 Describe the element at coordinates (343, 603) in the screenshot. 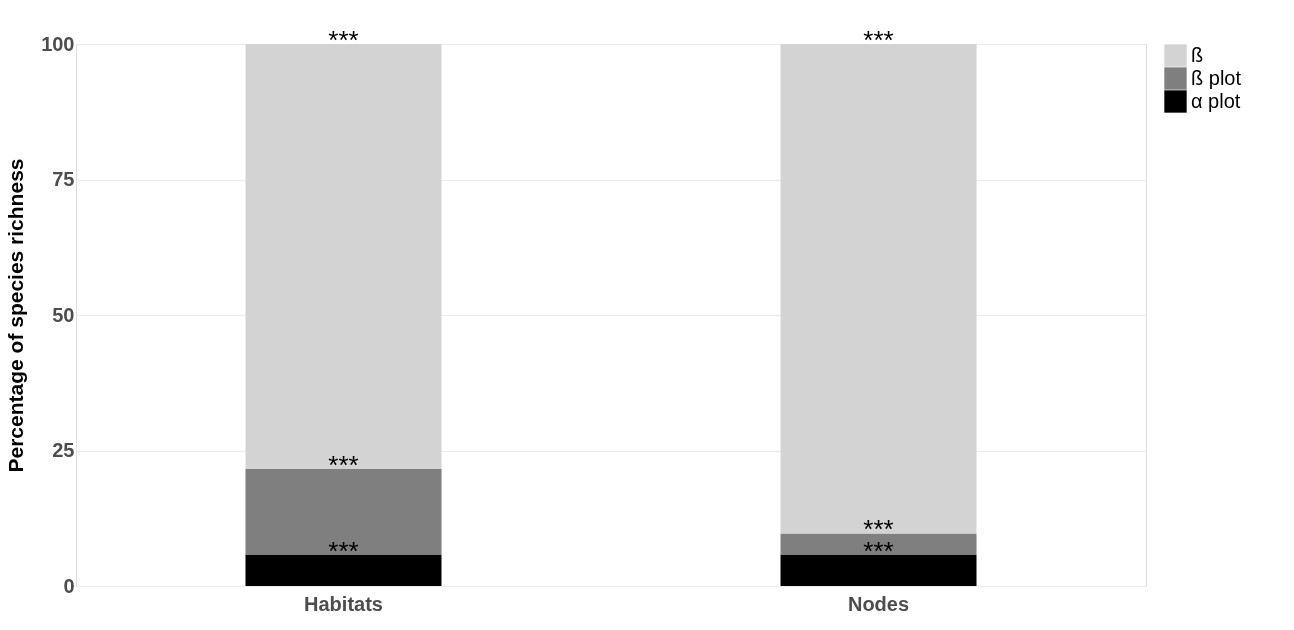

I see `x-tick-label: Habitats` at that location.